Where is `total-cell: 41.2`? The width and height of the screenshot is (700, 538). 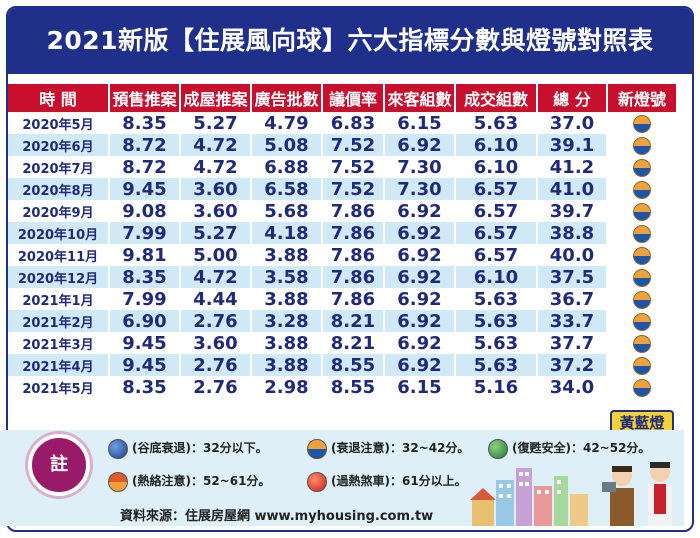
total-cell: 41.2 is located at coordinates (572, 167).